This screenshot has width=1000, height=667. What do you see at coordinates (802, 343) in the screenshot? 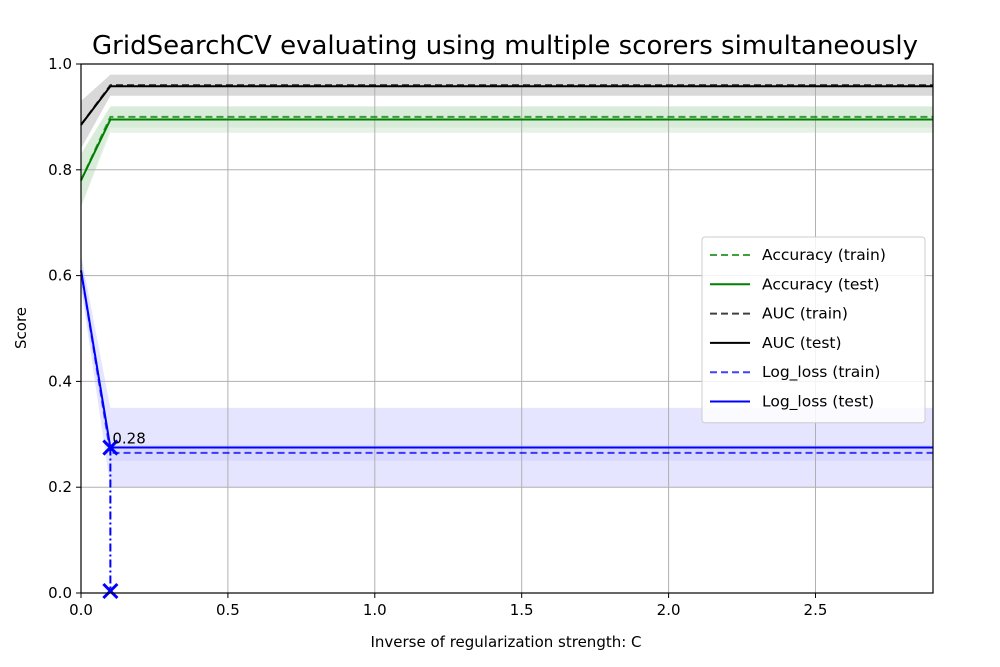
I see `legend-label-3: AUC (test)` at bounding box center [802, 343].